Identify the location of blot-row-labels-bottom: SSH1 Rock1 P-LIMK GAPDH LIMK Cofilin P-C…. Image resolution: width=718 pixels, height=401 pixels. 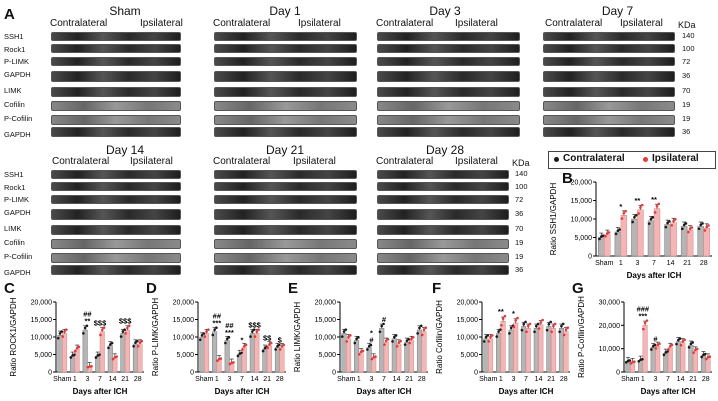
(27, 225).